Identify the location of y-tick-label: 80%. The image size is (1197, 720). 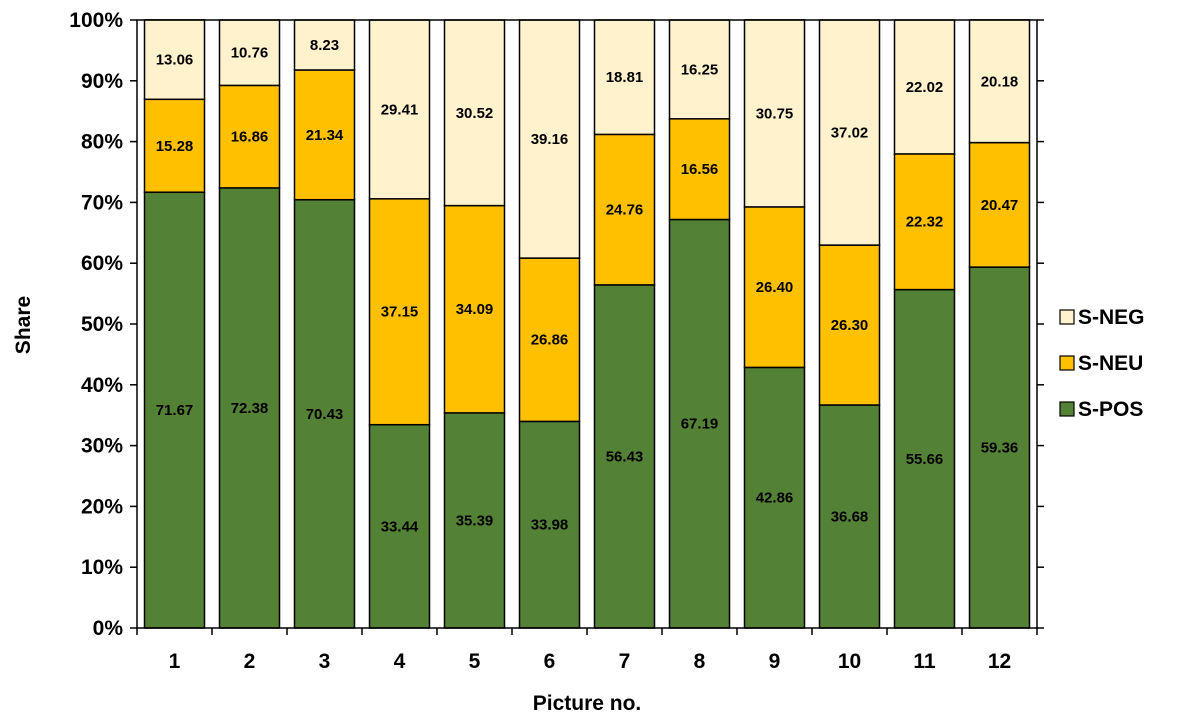
(102, 142).